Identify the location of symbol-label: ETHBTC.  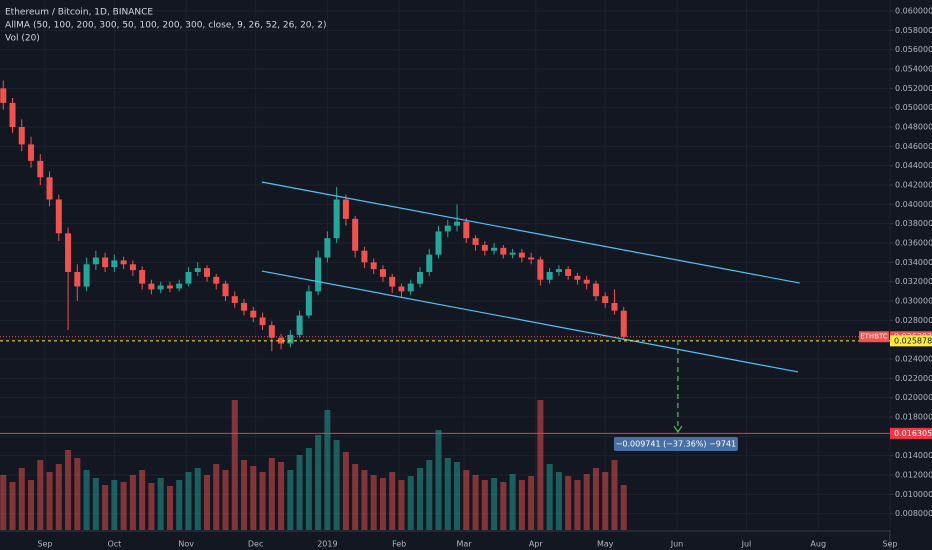
(874, 337).